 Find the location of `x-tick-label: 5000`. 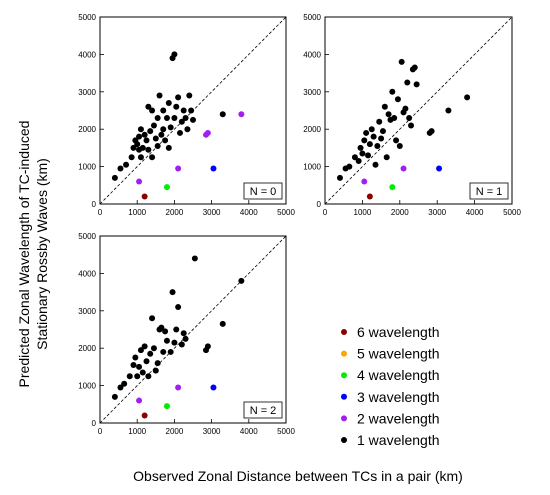

x-tick-label: 5000 is located at coordinates (286, 212).